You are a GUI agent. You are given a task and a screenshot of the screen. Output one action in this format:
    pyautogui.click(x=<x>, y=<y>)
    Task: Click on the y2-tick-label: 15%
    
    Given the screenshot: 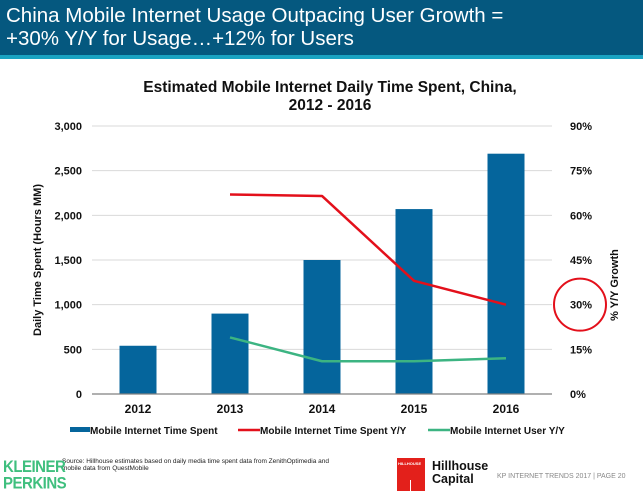 What is the action you would take?
    pyautogui.click(x=581, y=350)
    